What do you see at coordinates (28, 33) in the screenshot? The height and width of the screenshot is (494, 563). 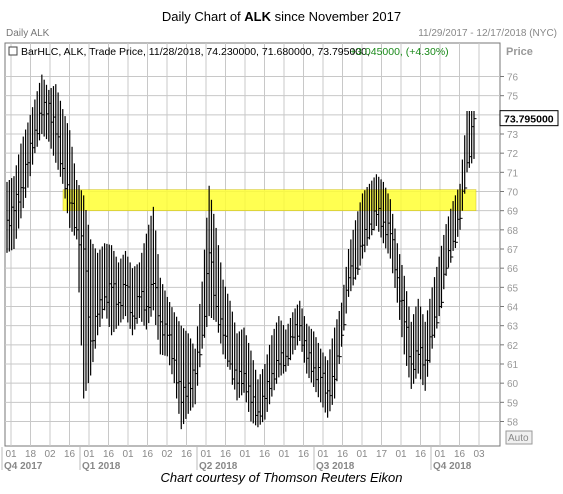 I see `chart-subtitle: Daily ALK` at bounding box center [28, 33].